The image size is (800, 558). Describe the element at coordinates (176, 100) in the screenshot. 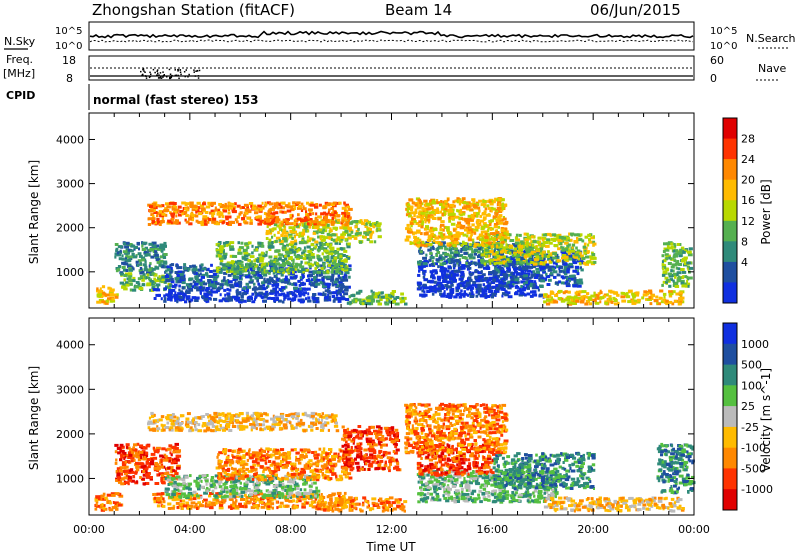

I see `cpid-program: normal (fast stereo) 153` at that location.